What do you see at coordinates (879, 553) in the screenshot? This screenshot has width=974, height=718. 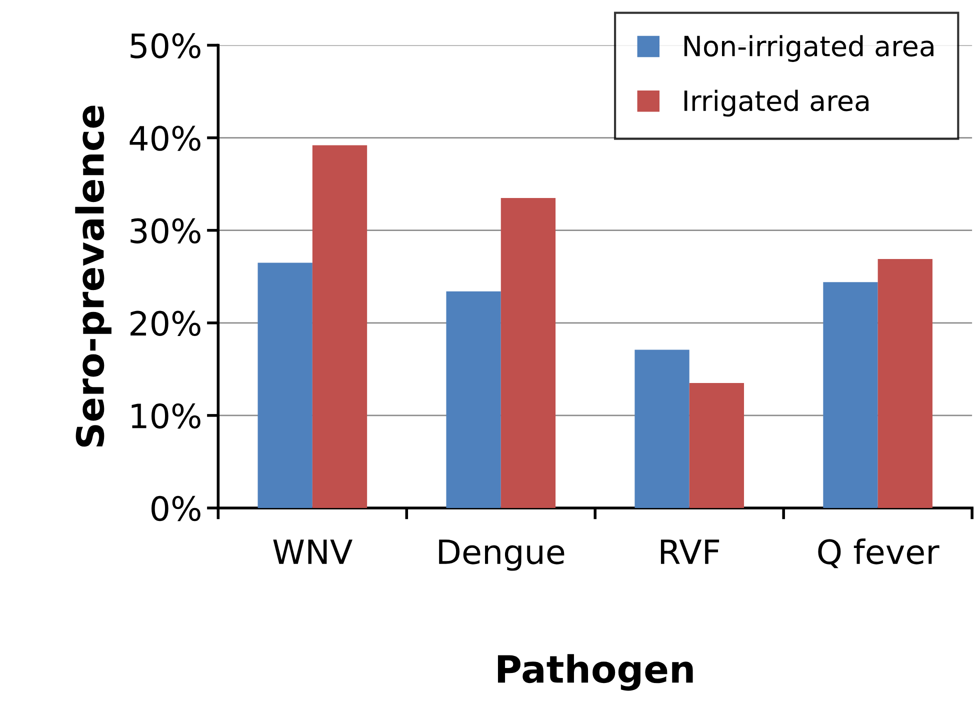 I see `x-tick-label: Q fever` at bounding box center [879, 553].